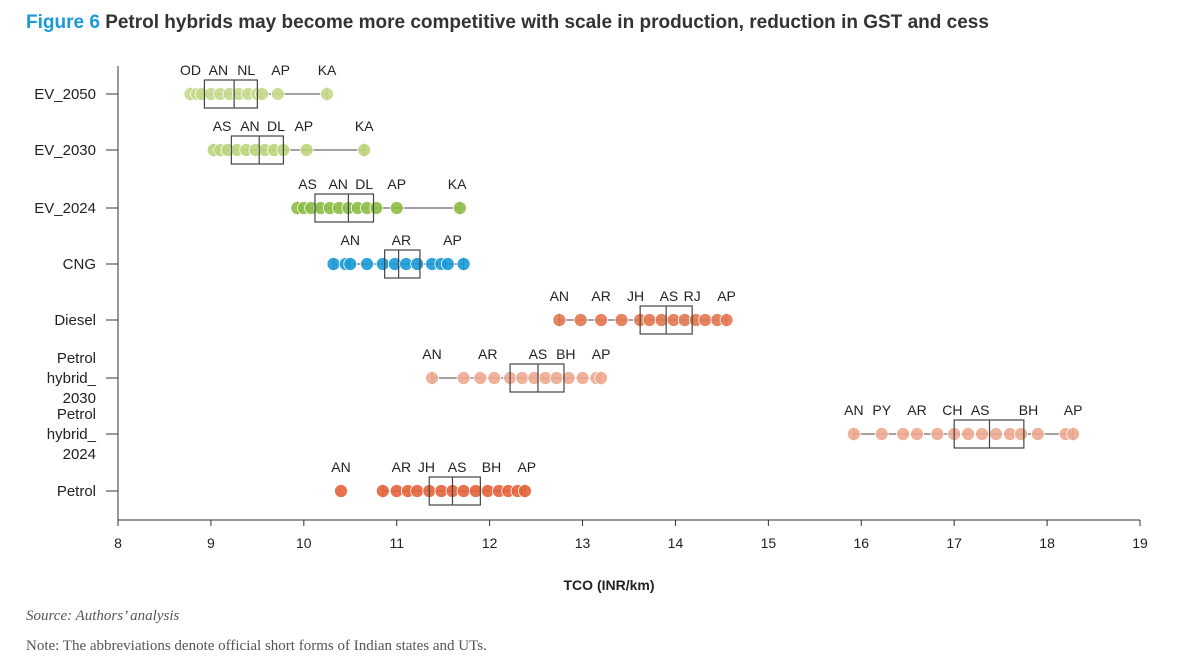 The width and height of the screenshot is (1200, 666). What do you see at coordinates (246, 70) in the screenshot?
I see `state-annotation: NL` at bounding box center [246, 70].